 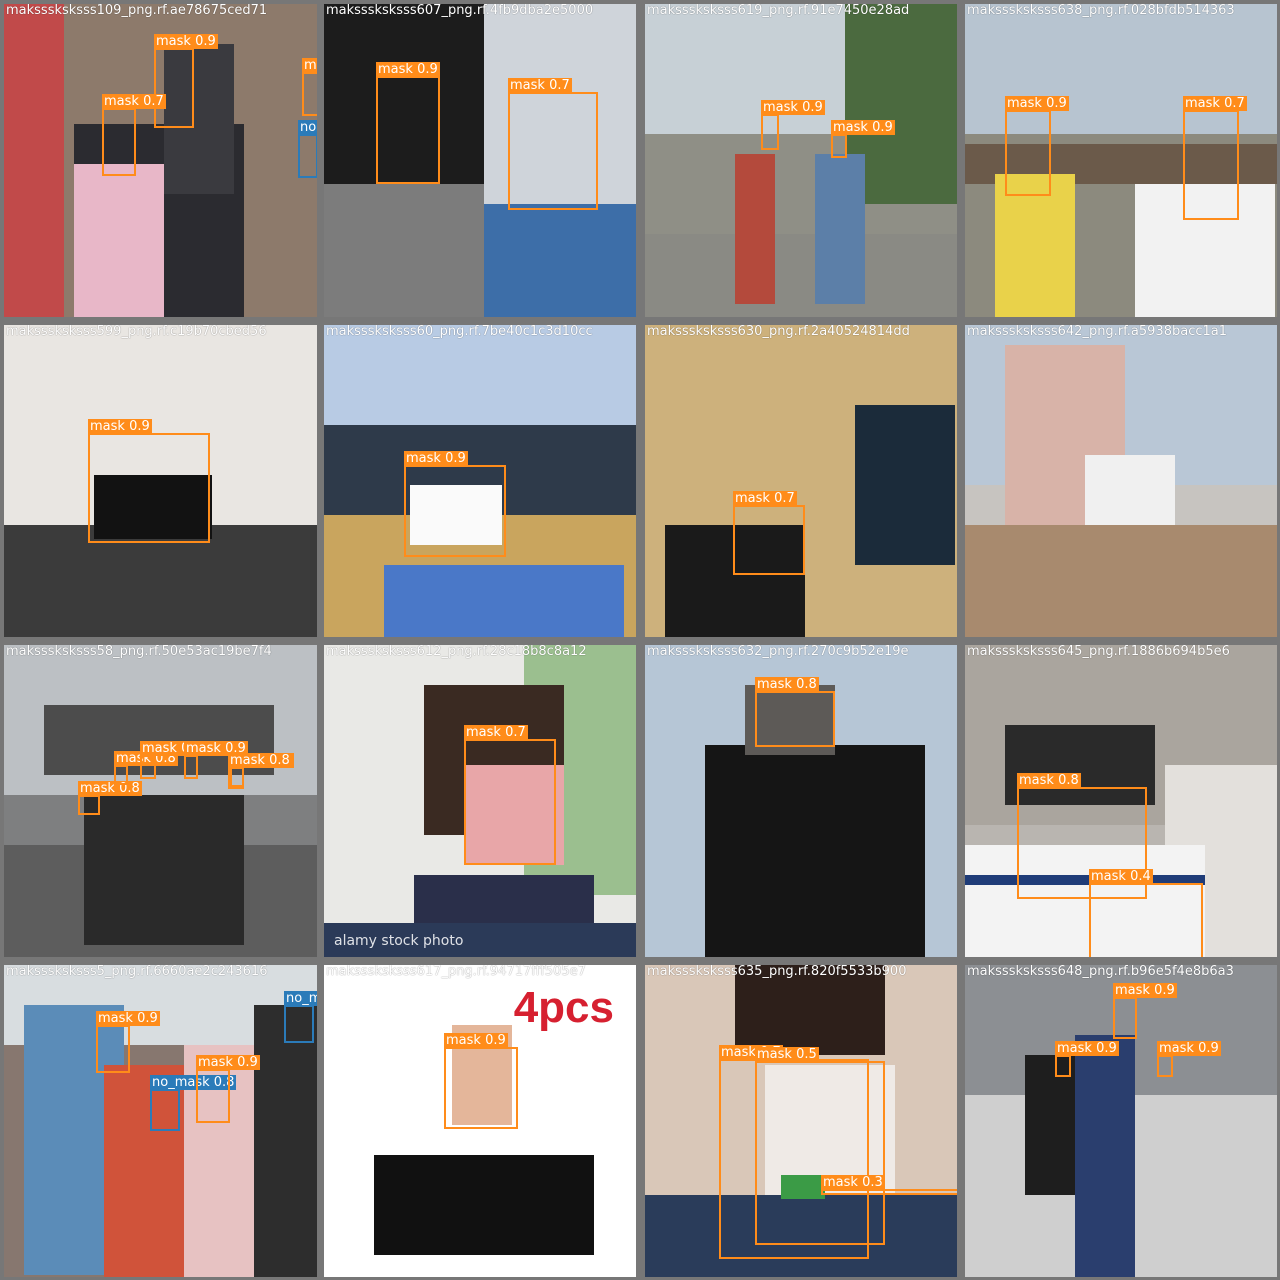 What do you see at coordinates (1097, 332) in the screenshot?
I see `tile-filename: maksssksksss642_png.rf.a5938bacc1a1` at bounding box center [1097, 332].